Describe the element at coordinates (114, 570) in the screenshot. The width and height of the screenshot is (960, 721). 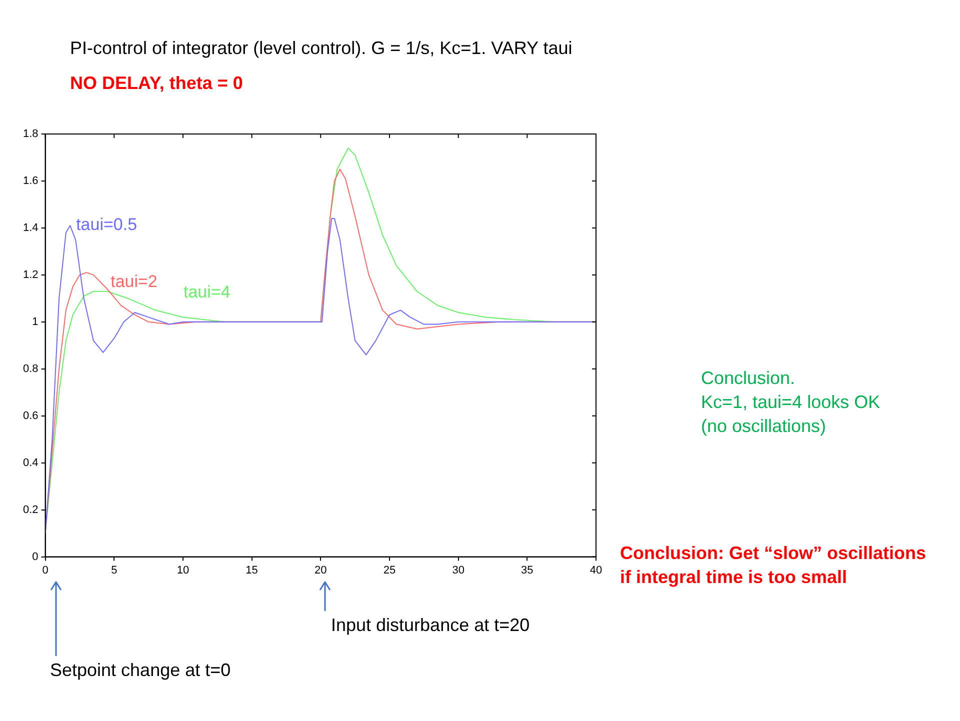
I see `x-tick-label: 5` at that location.